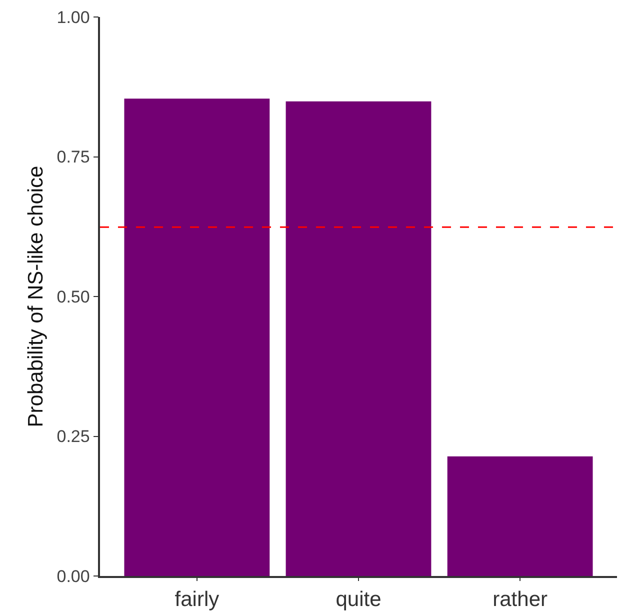 The height and width of the screenshot is (614, 631). What do you see at coordinates (197, 599) in the screenshot?
I see `x-tick-label: fairly` at bounding box center [197, 599].